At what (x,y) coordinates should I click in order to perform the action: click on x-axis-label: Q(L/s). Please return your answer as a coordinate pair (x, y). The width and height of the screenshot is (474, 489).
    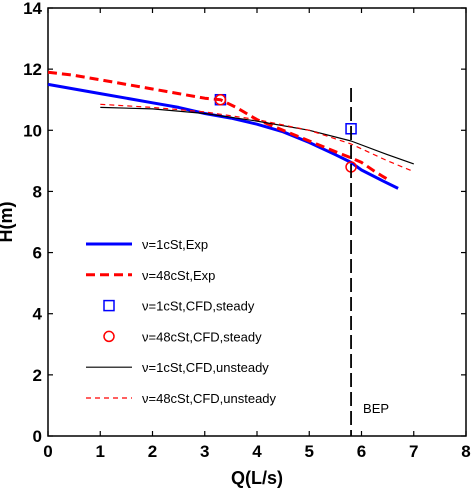
    Looking at the image, I should click on (257, 478).